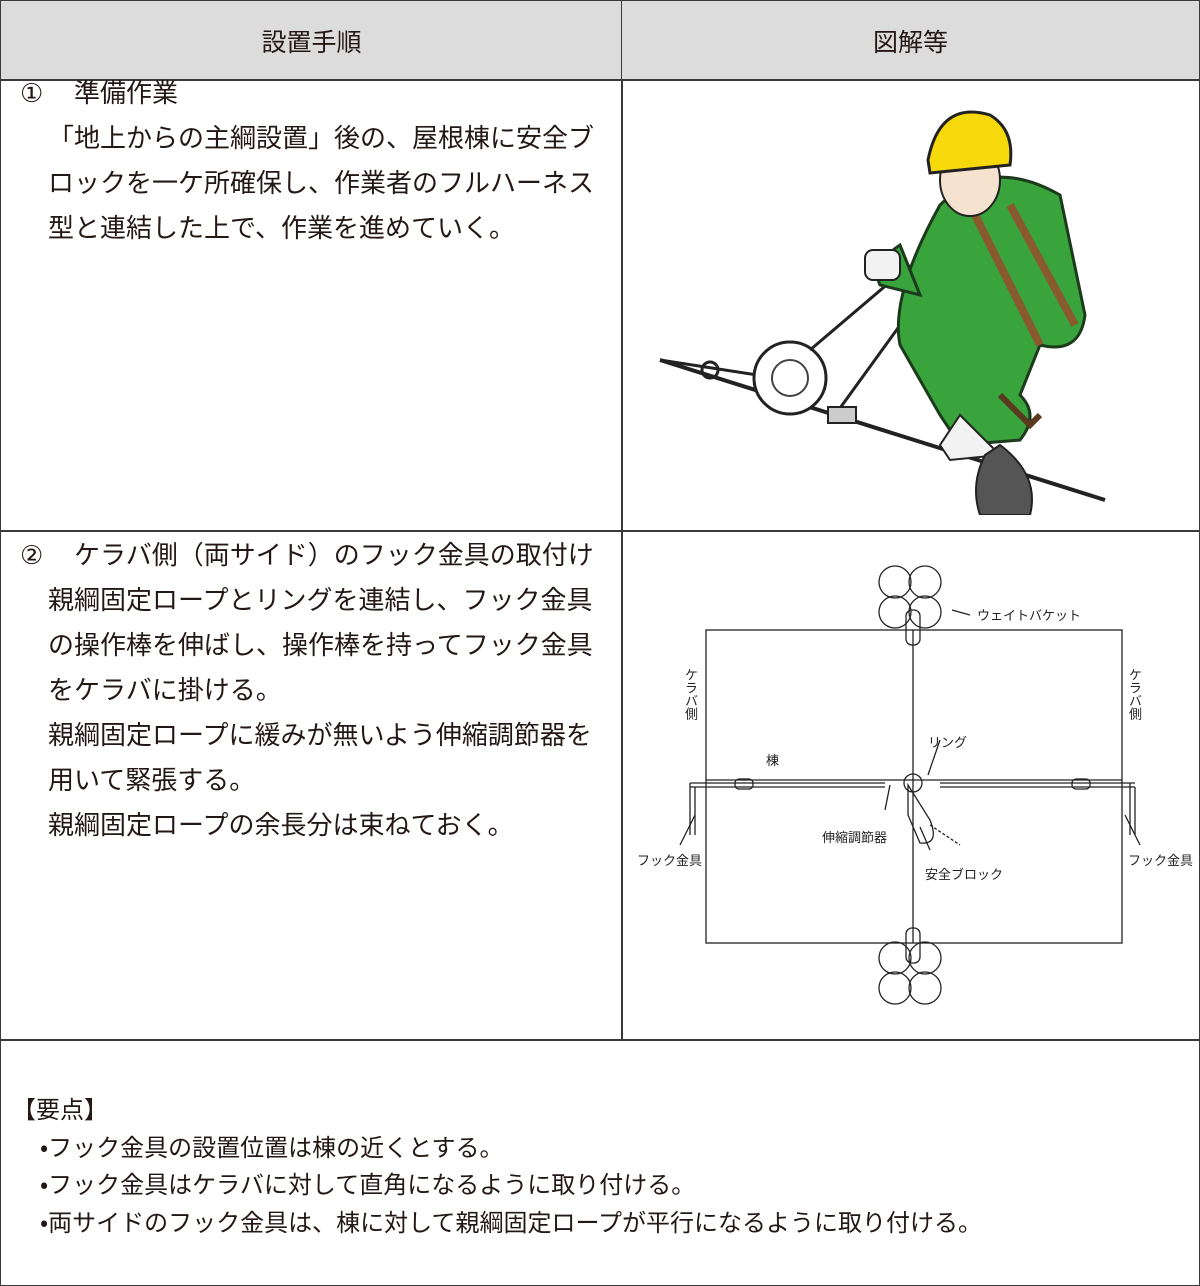  What do you see at coordinates (32, 556) in the screenshot?
I see `step-number: ②` at bounding box center [32, 556].